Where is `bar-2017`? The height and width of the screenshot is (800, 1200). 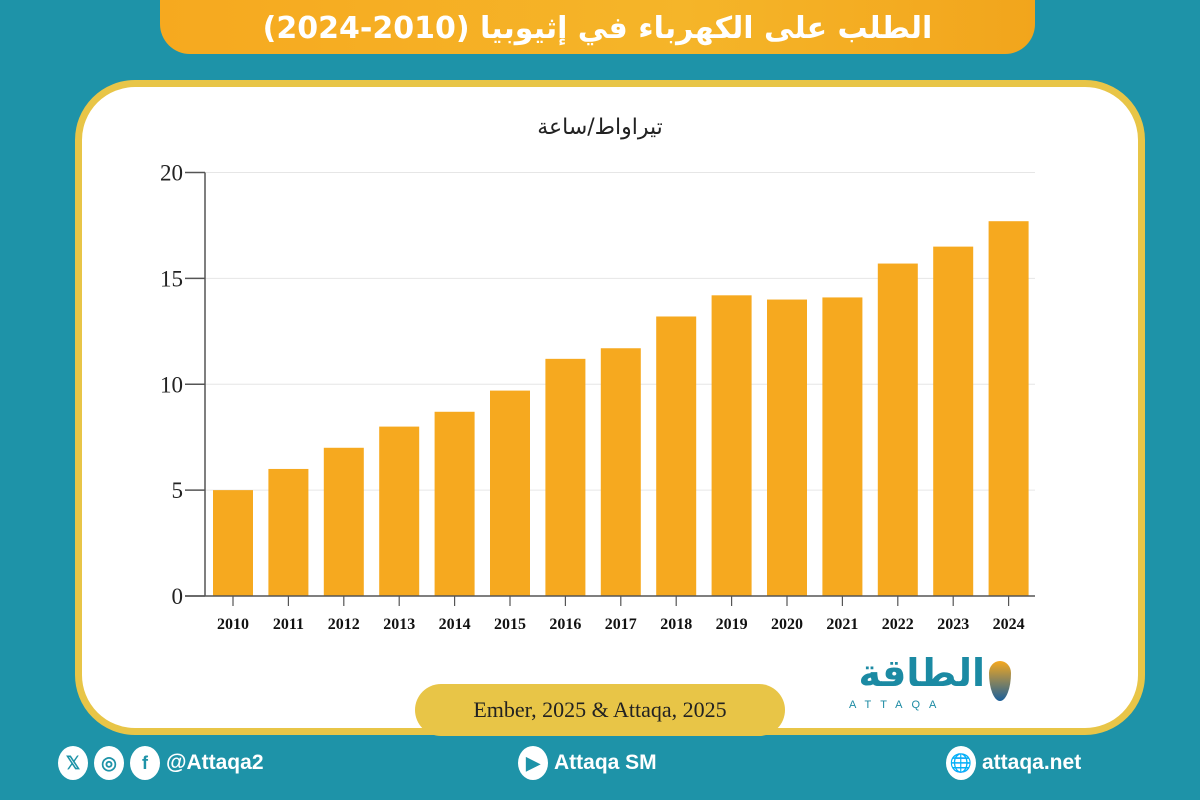 bar-2017 is located at coordinates (620, 472).